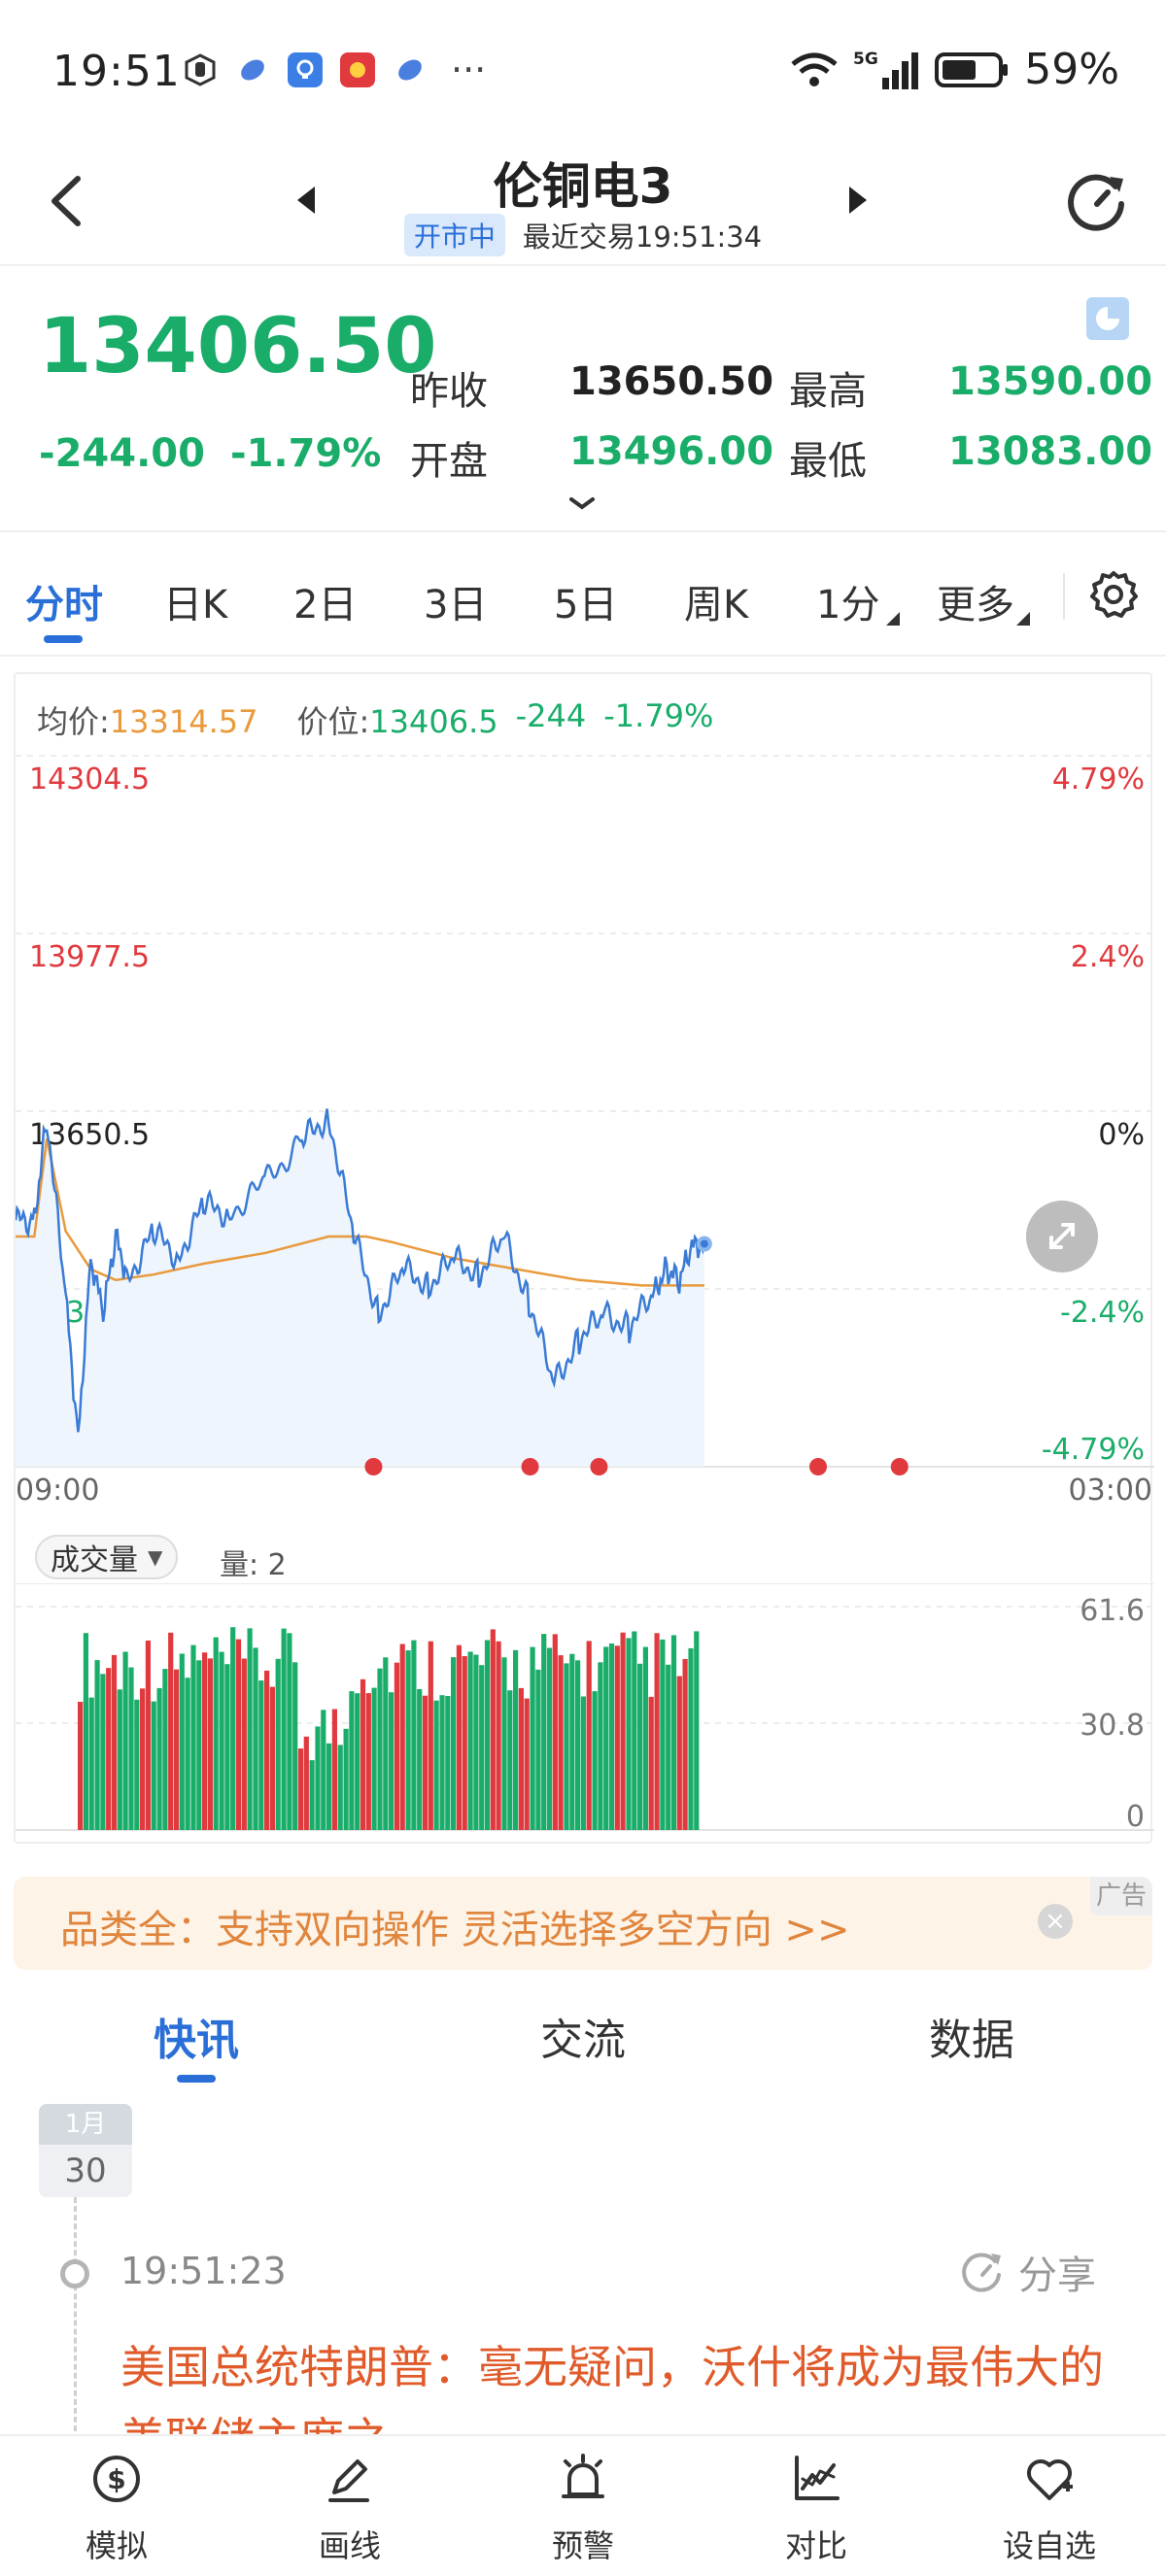  I want to click on prev-contract-button, so click(306, 200).